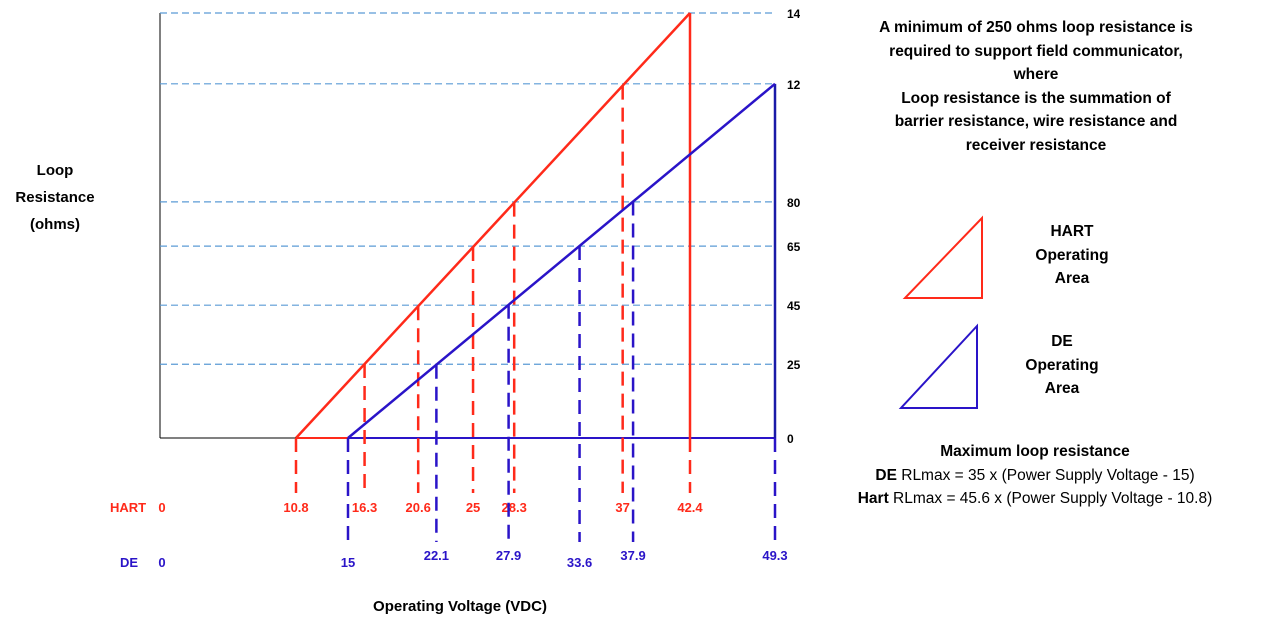 The image size is (1264, 617). What do you see at coordinates (1036, 27) in the screenshot?
I see `note-line: A minimum of 250 ohms loop resistance is` at bounding box center [1036, 27].